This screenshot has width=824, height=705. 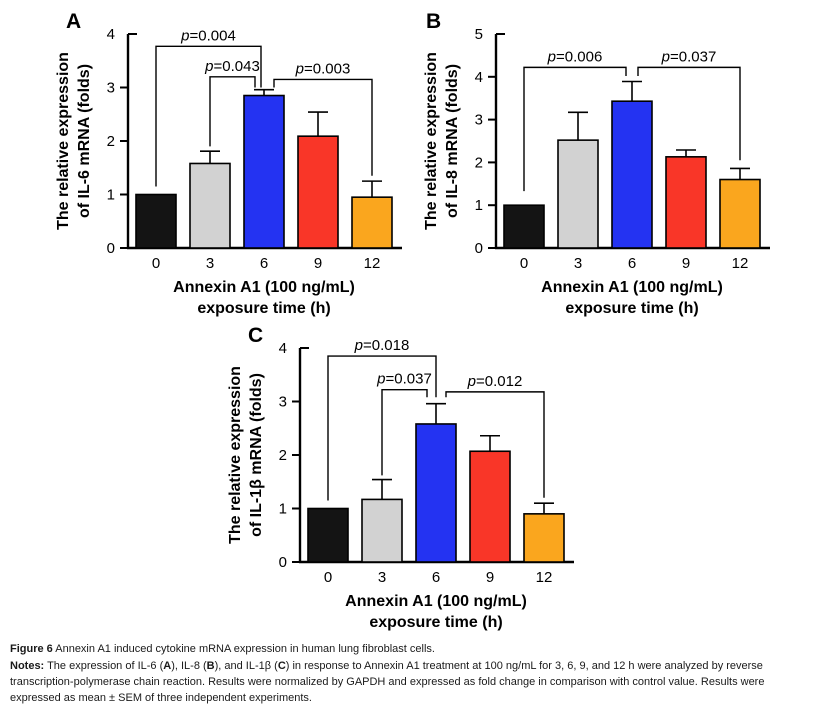 What do you see at coordinates (323, 68) in the screenshot?
I see `p-value-label: p=0.003` at bounding box center [323, 68].